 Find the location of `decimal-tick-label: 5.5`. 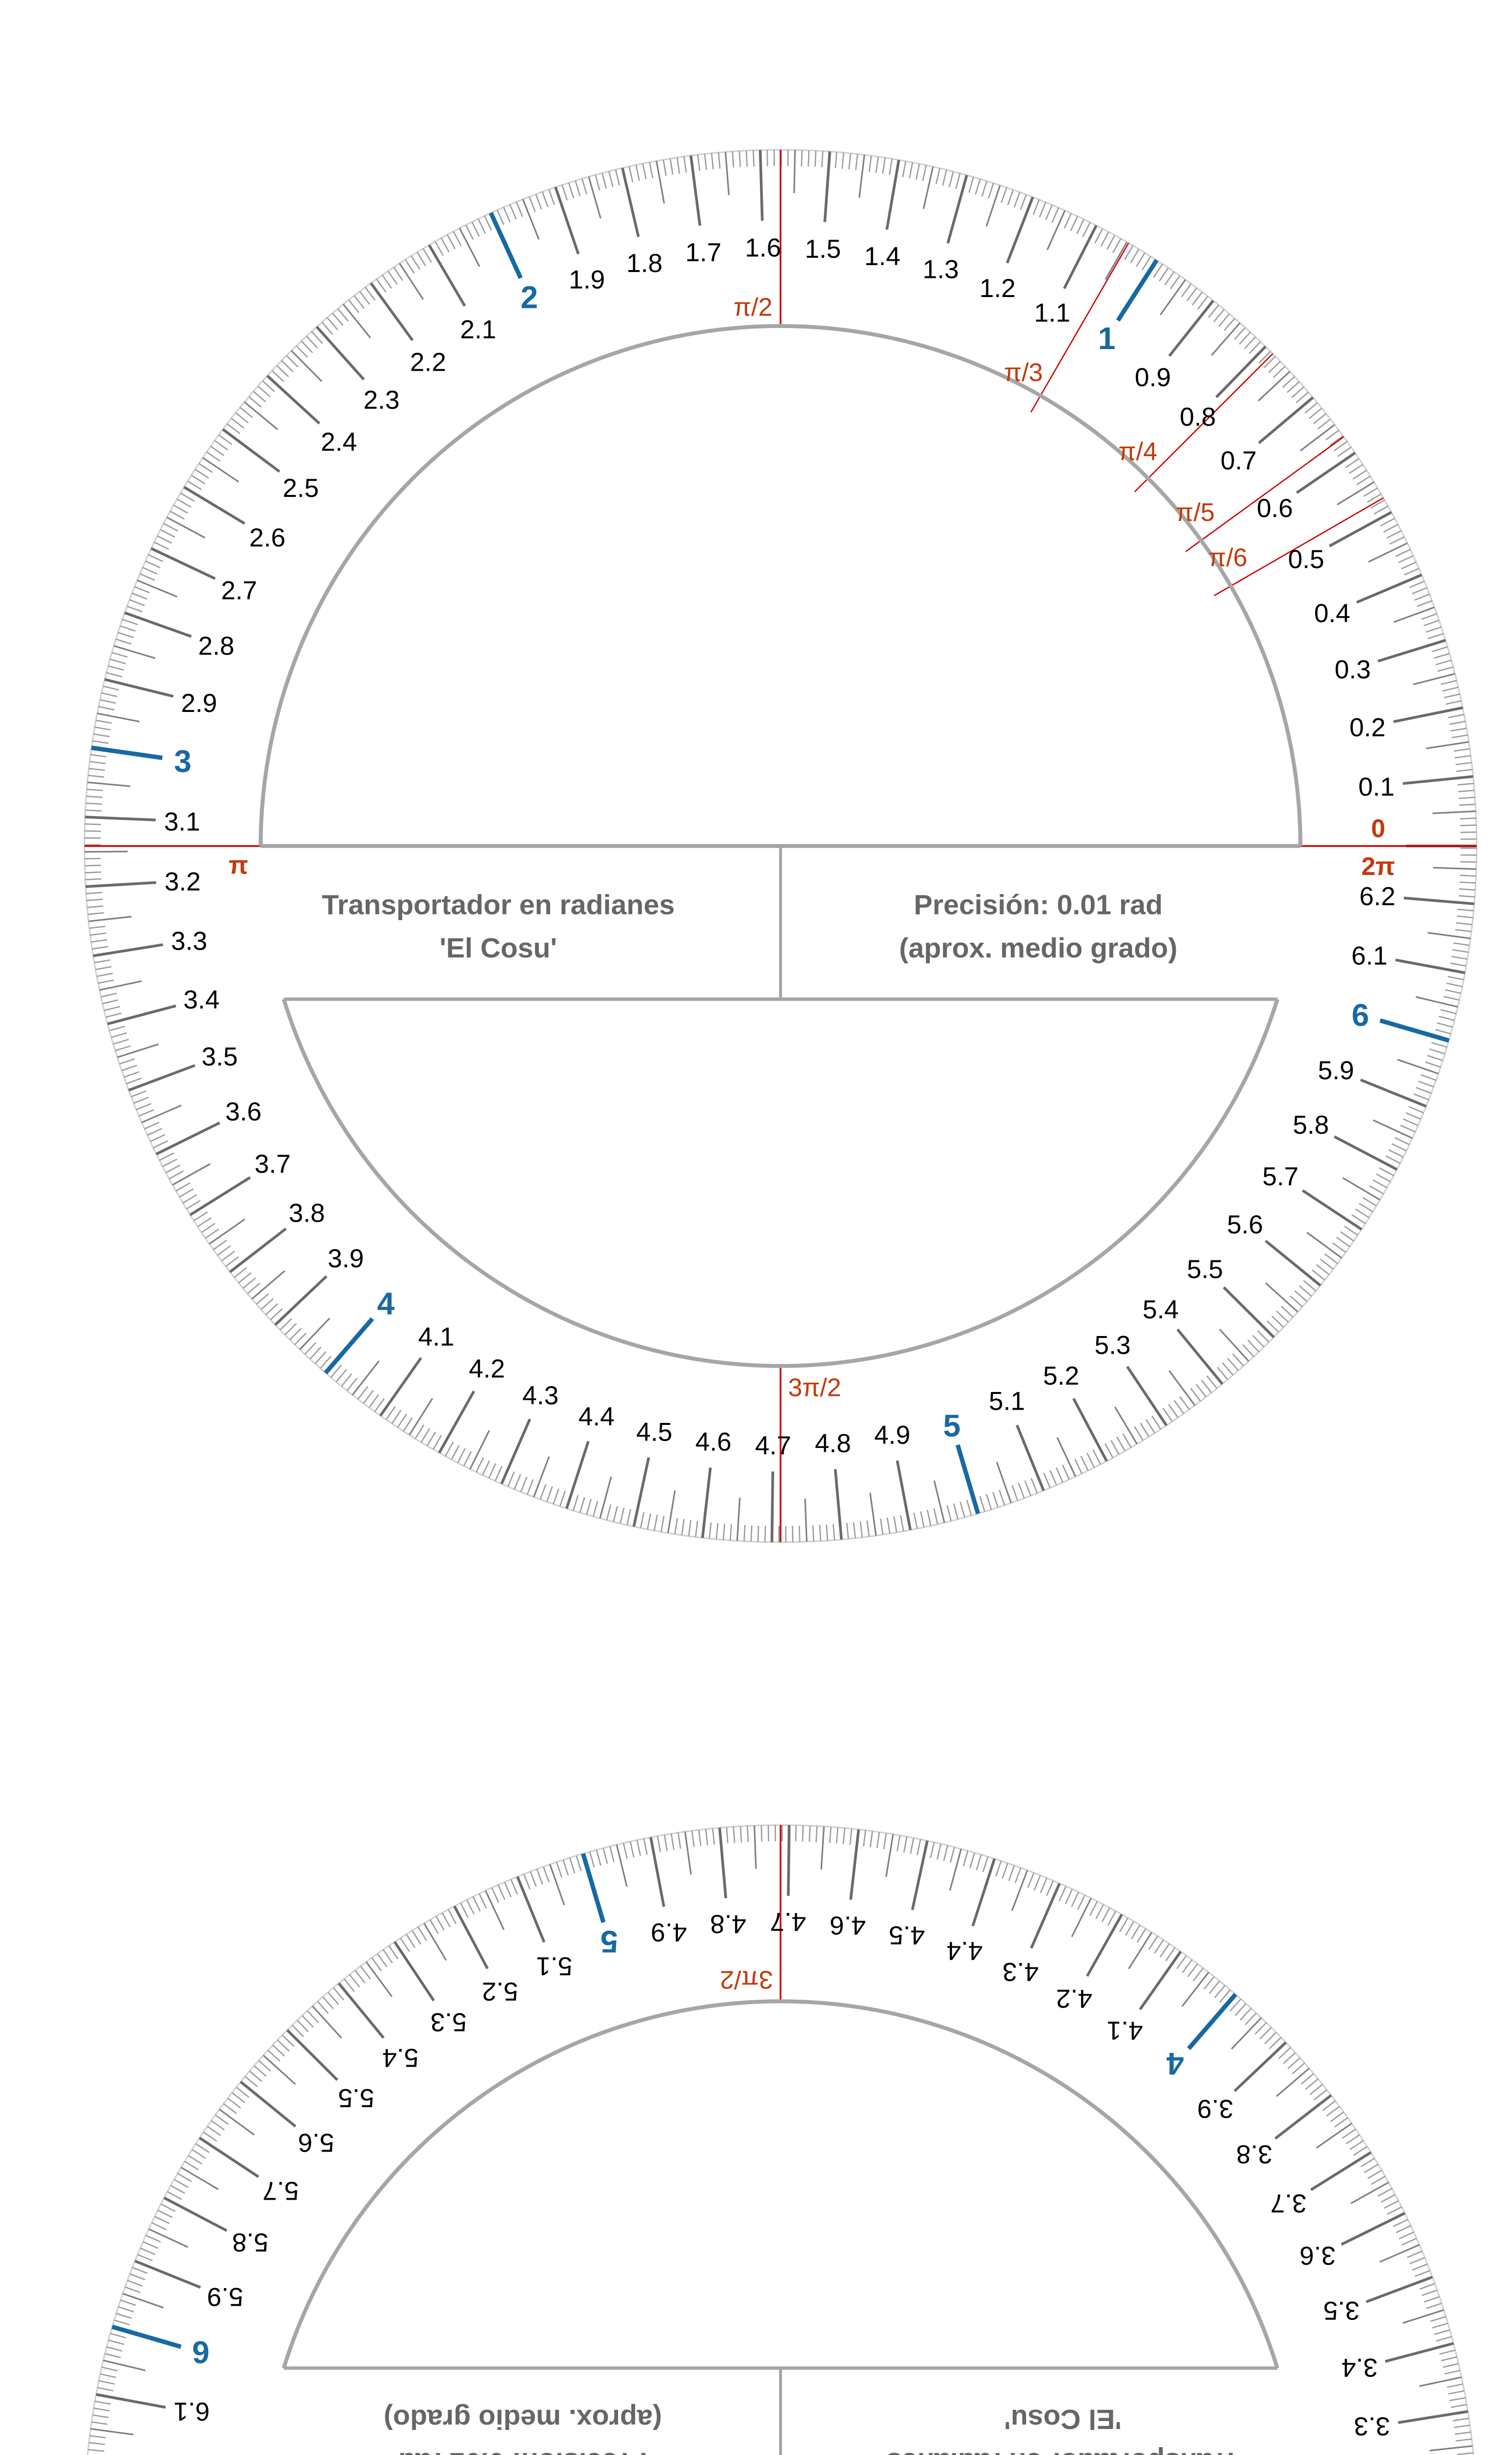

decimal-tick-label: 5.5 is located at coordinates (1205, 1269).